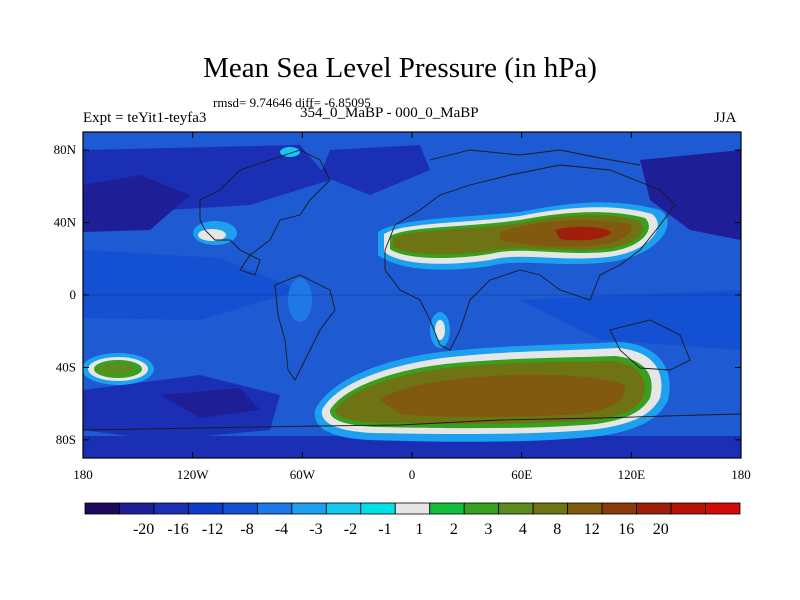  I want to click on colorbar-label: 16, so click(626, 529).